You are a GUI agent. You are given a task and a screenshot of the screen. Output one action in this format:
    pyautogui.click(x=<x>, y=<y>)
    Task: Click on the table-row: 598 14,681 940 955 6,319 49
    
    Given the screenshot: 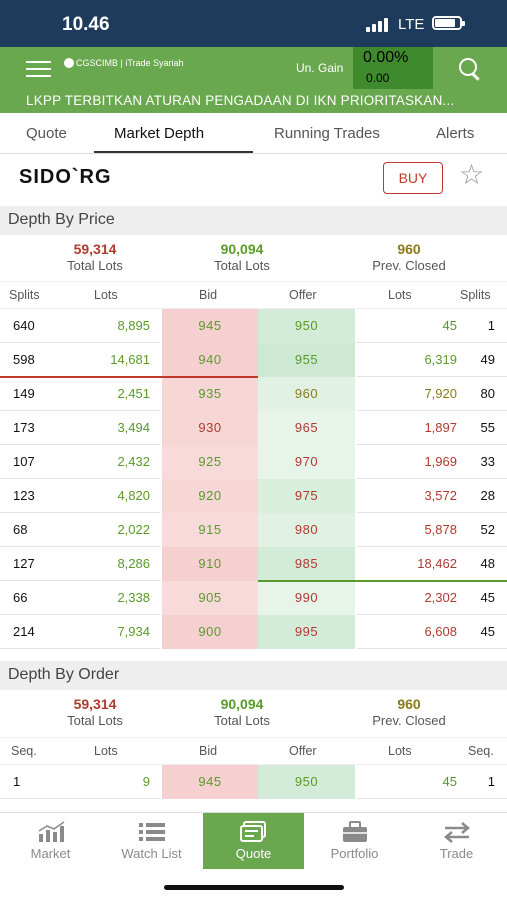 What is the action you would take?
    pyautogui.click(x=253, y=360)
    